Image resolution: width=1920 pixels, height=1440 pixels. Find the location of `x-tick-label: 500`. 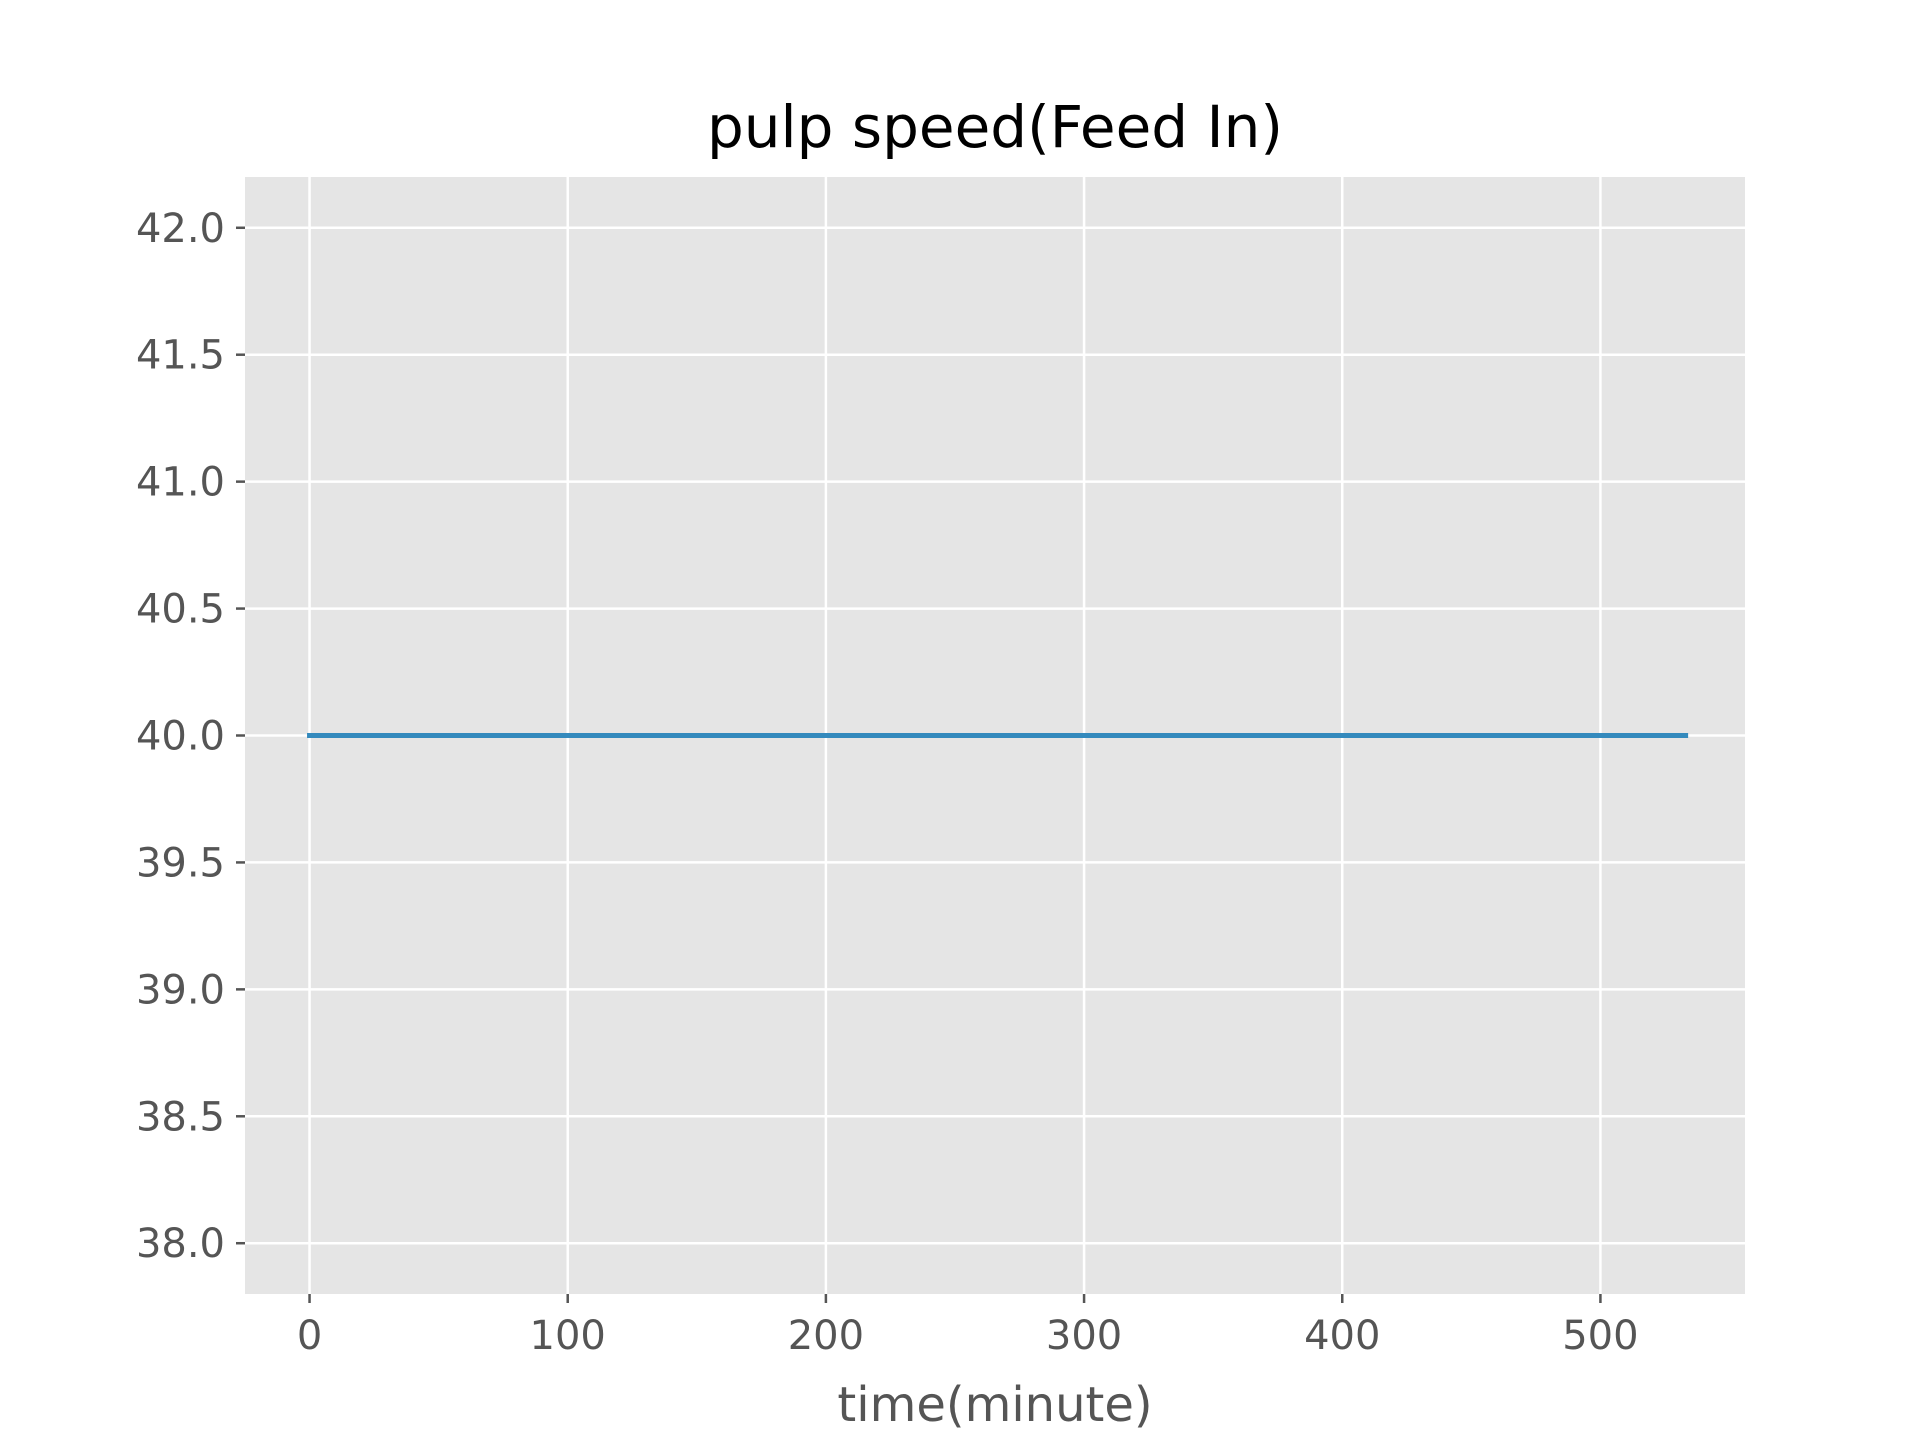

x-tick-label: 500 is located at coordinates (1600, 1336).